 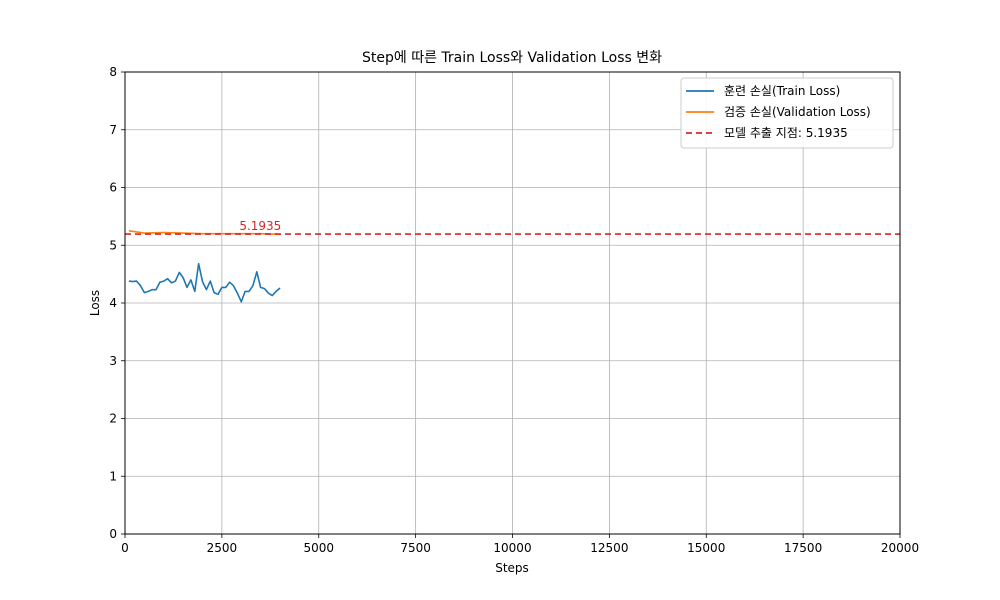 What do you see at coordinates (113, 476) in the screenshot?
I see `y-tick-label: 1` at bounding box center [113, 476].